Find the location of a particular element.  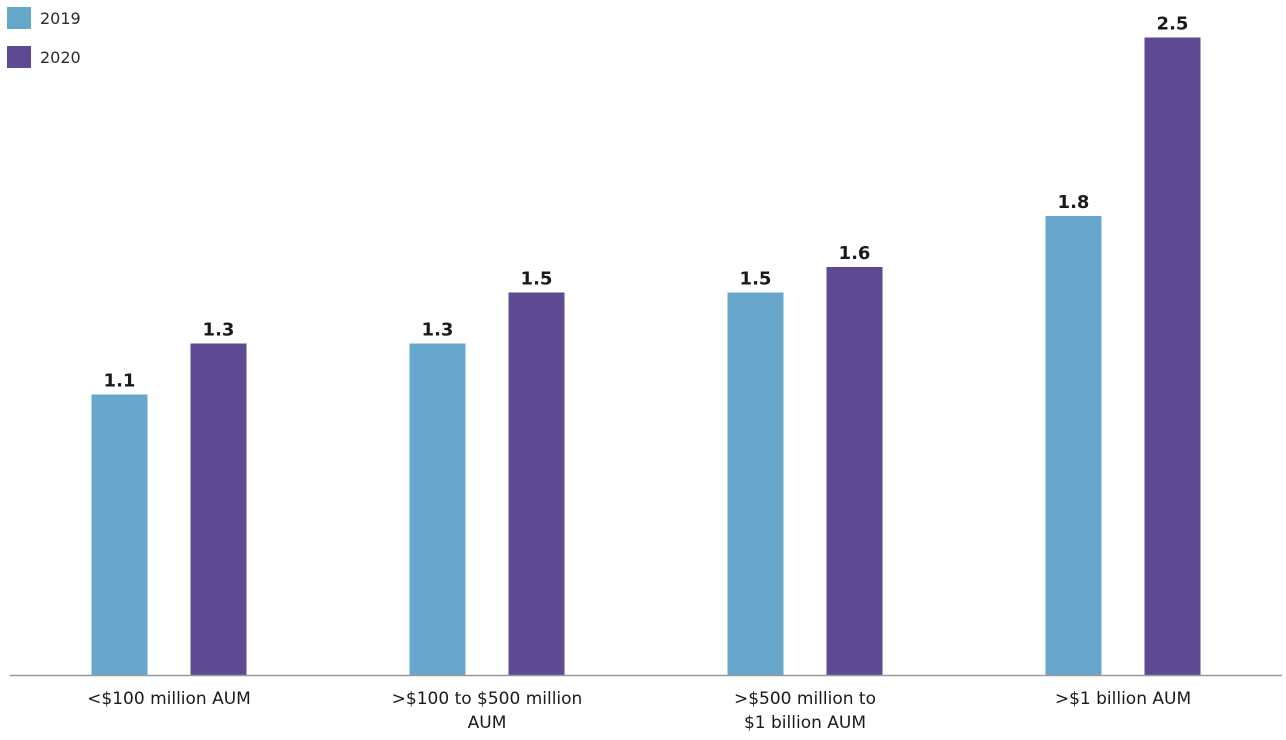

data-label-2019-1: 1.3 is located at coordinates (438, 330).